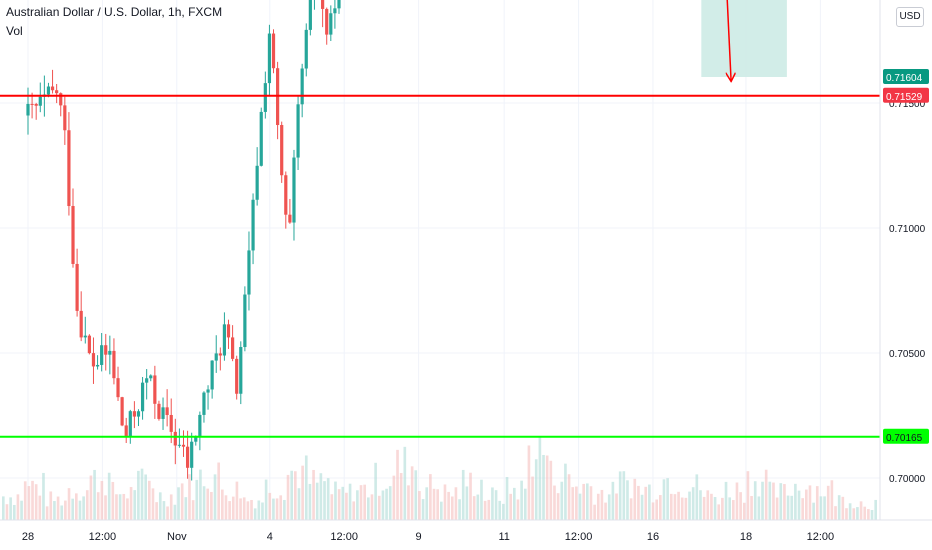 The height and width of the screenshot is (550, 932). I want to click on take-profit-zone, so click(744, 38).